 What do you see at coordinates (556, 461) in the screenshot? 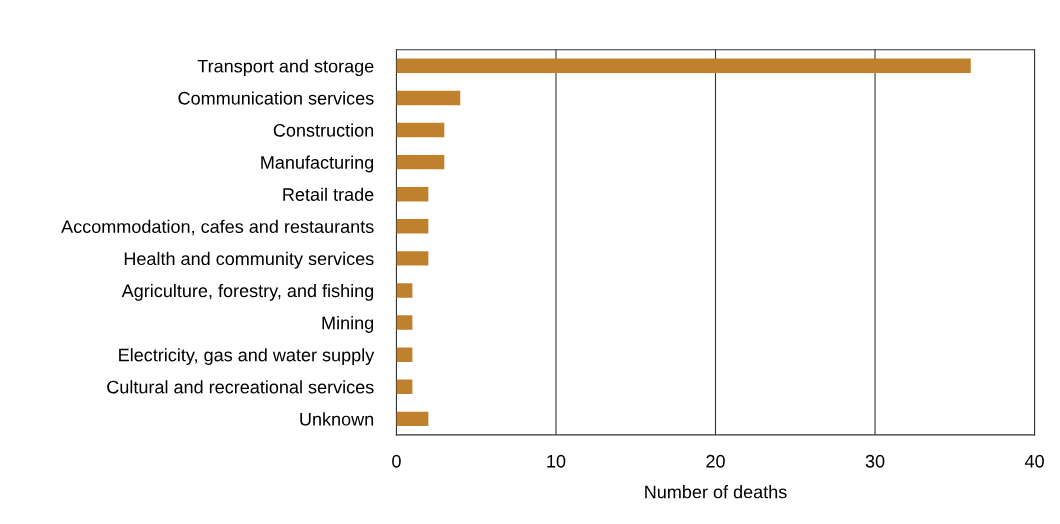
I see `x-tick-label: 10` at bounding box center [556, 461].